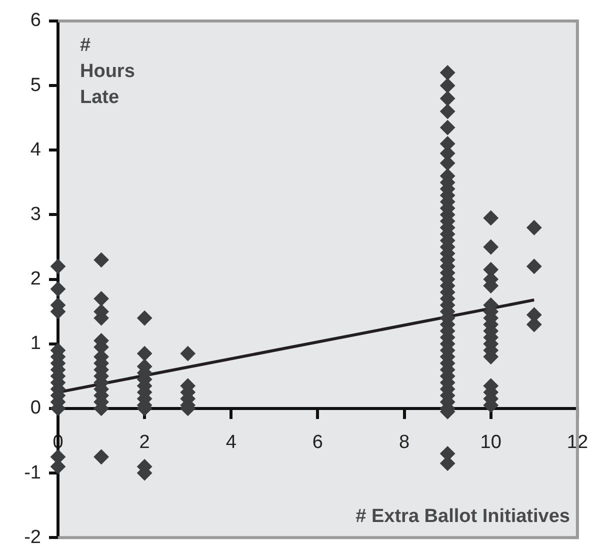  Describe the element at coordinates (35, 343) in the screenshot. I see `y-tick-label: 1` at that location.